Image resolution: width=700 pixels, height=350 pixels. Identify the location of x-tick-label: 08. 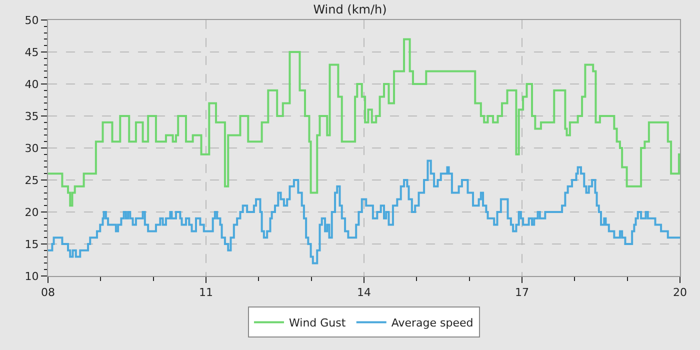
(48, 293).